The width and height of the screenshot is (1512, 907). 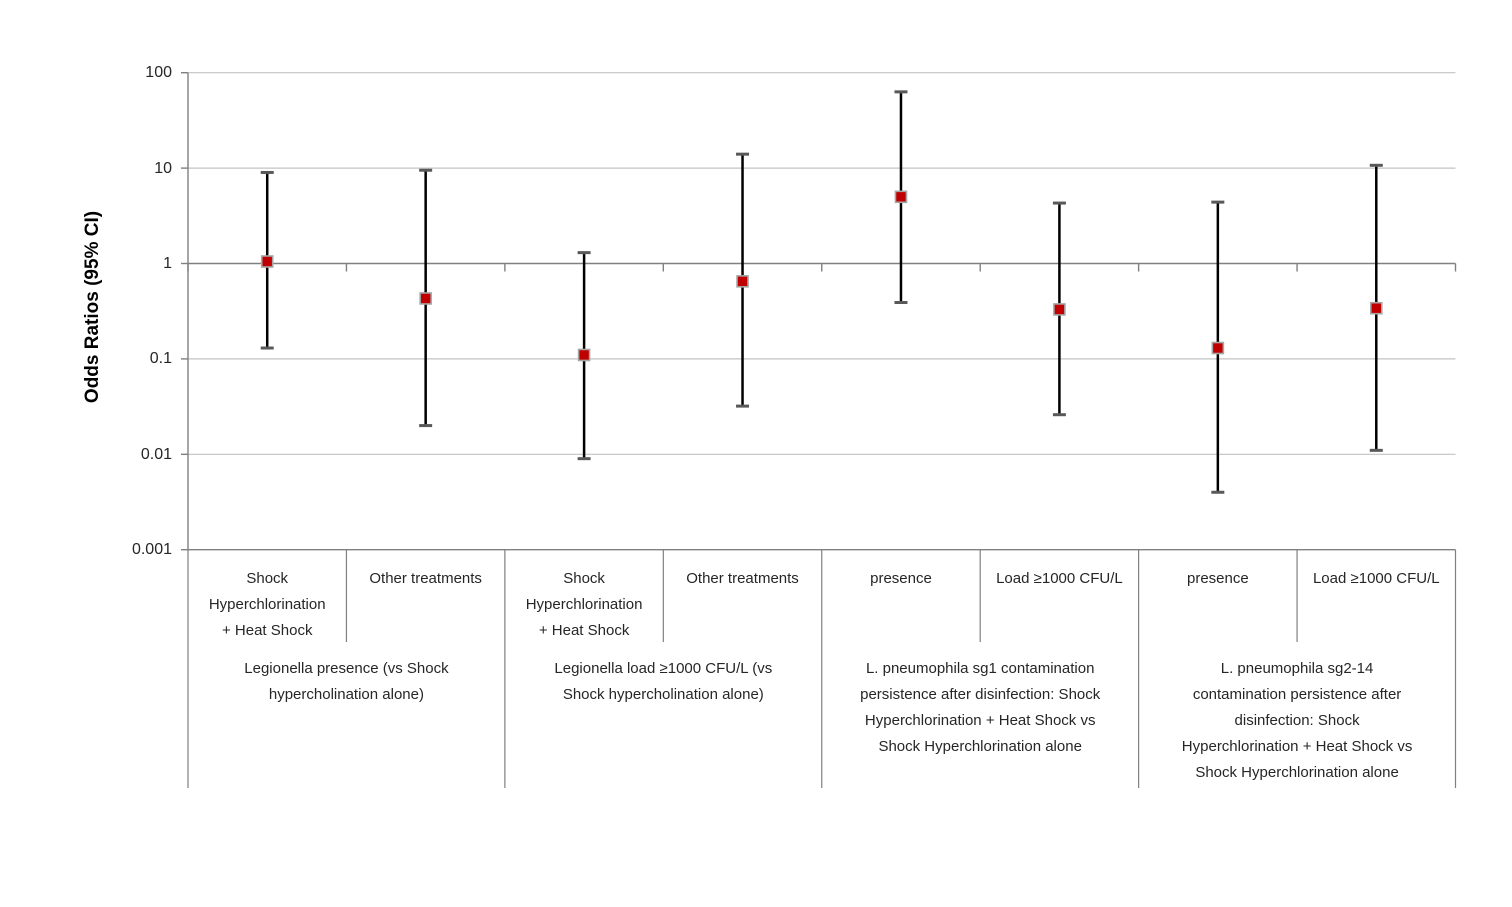 I want to click on y-tick-label: 10, so click(x=163, y=168).